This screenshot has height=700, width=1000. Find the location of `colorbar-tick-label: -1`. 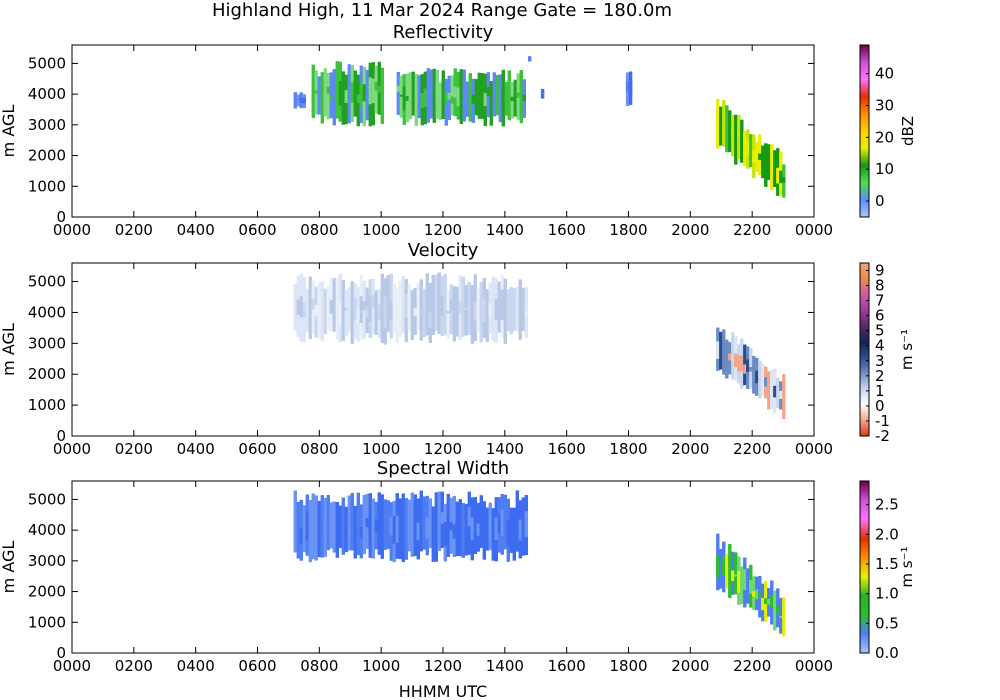

colorbar-tick-label: -1 is located at coordinates (882, 421).